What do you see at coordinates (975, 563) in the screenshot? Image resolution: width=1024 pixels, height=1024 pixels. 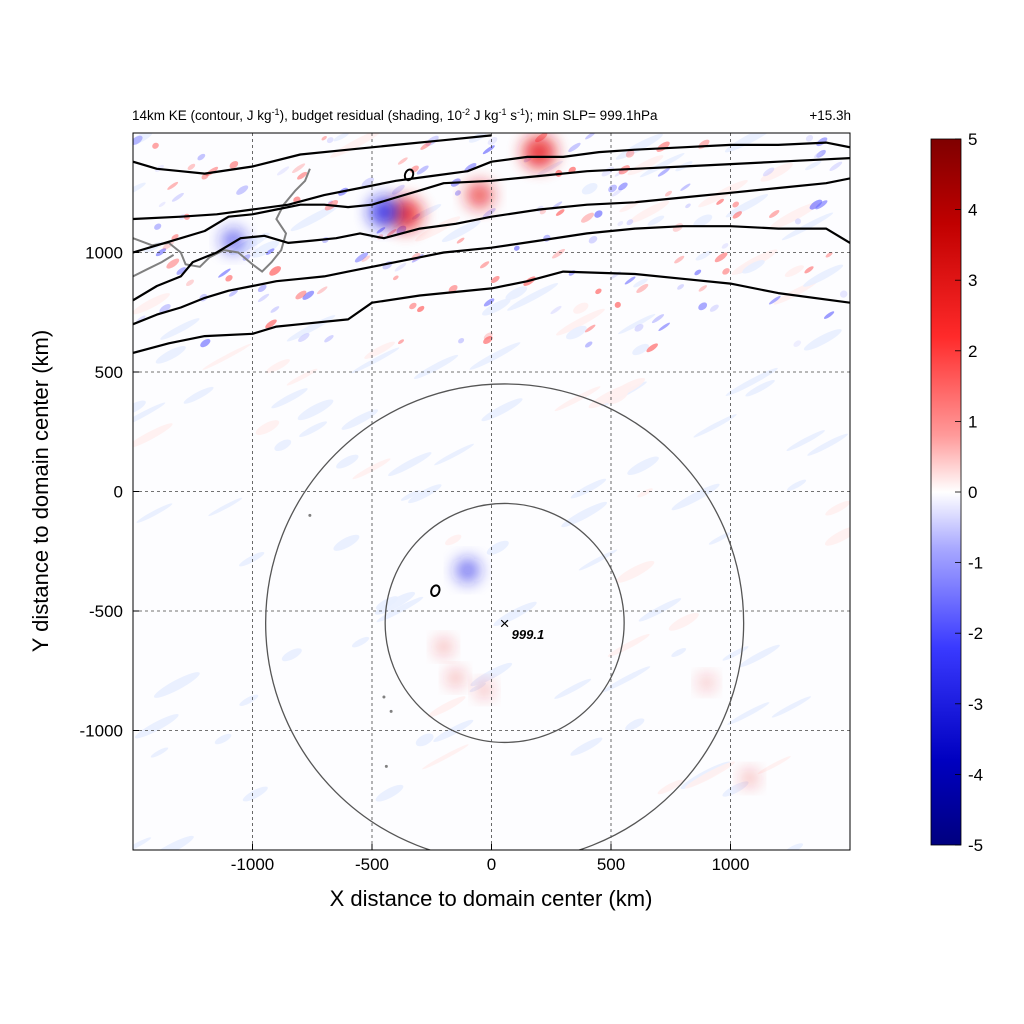 I see `colorbar-tick-label: -1` at bounding box center [975, 563].